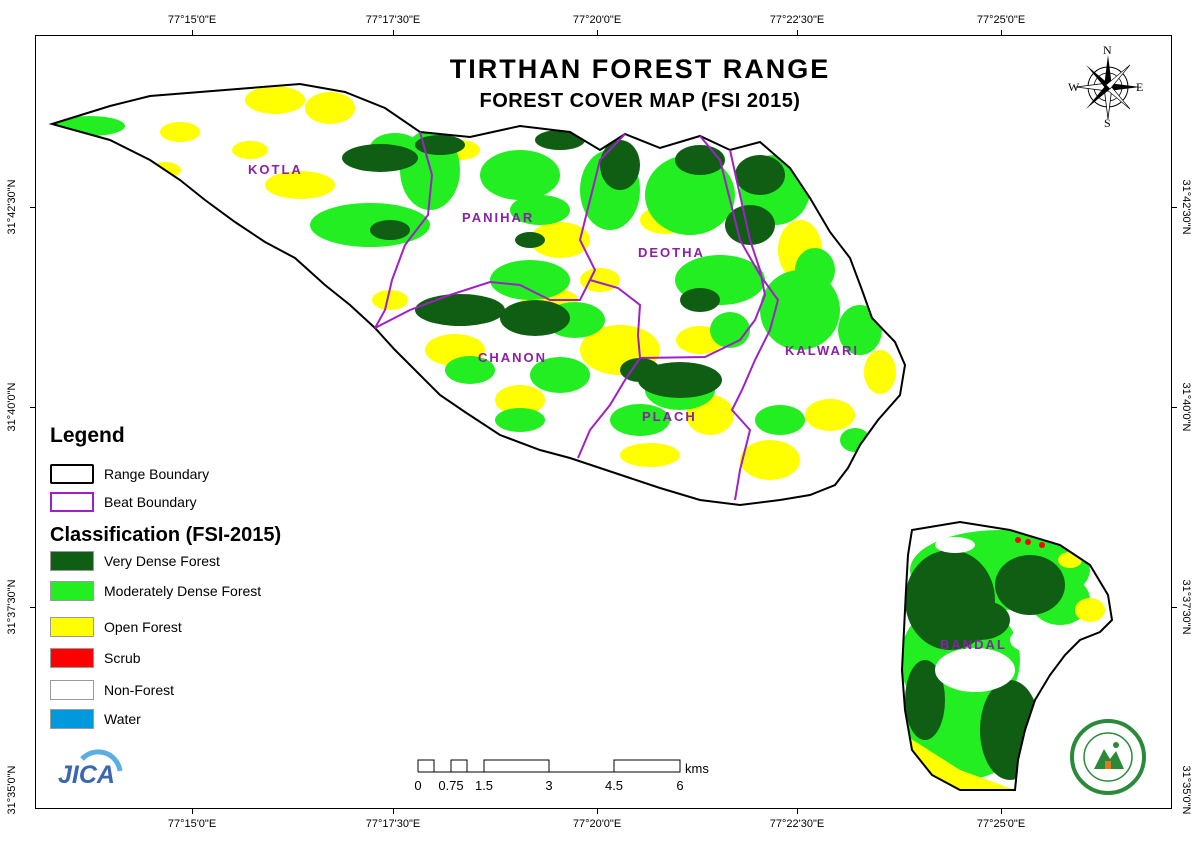 The width and height of the screenshot is (1200, 849). Describe the element at coordinates (1107, 50) in the screenshot. I see `compass-n: N` at that location.